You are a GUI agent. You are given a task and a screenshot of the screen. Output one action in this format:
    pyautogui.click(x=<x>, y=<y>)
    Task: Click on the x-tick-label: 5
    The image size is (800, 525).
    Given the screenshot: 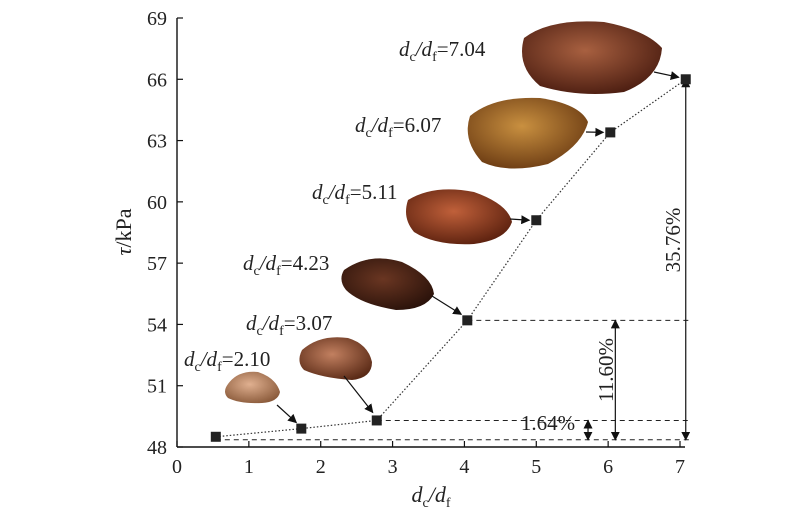 What is the action you would take?
    pyautogui.click(x=536, y=467)
    